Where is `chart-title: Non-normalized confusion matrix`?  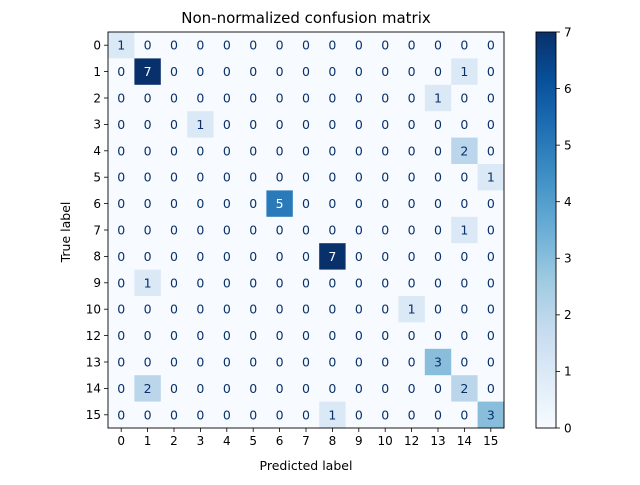
chart-title: Non-normalized confusion matrix is located at coordinates (306, 18).